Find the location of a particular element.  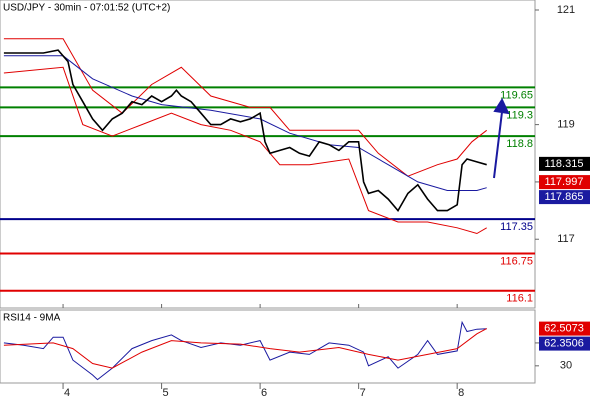

price-tag-label: 117.997 is located at coordinates (564, 182).